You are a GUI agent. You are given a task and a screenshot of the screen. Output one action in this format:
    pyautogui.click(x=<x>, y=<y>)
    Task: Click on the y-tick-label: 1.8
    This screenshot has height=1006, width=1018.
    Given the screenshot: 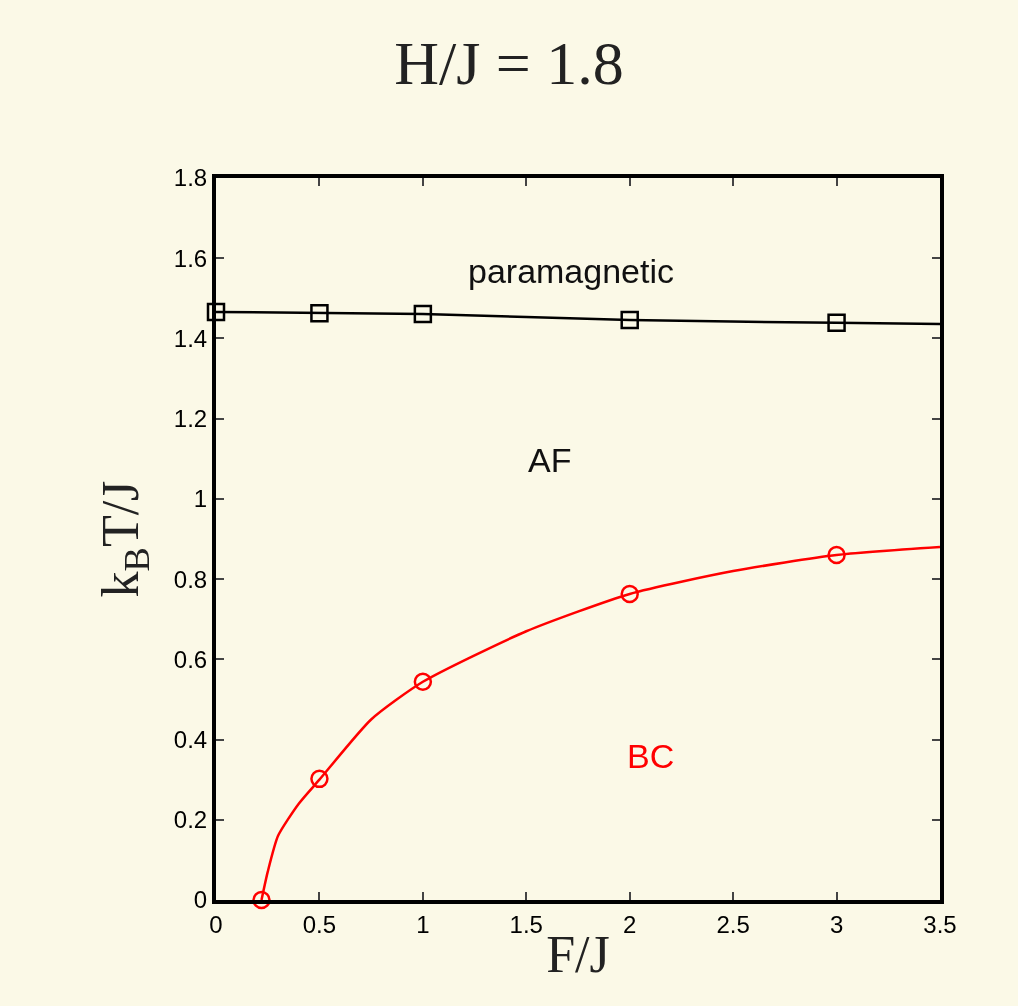 What is the action you would take?
    pyautogui.click(x=190, y=178)
    